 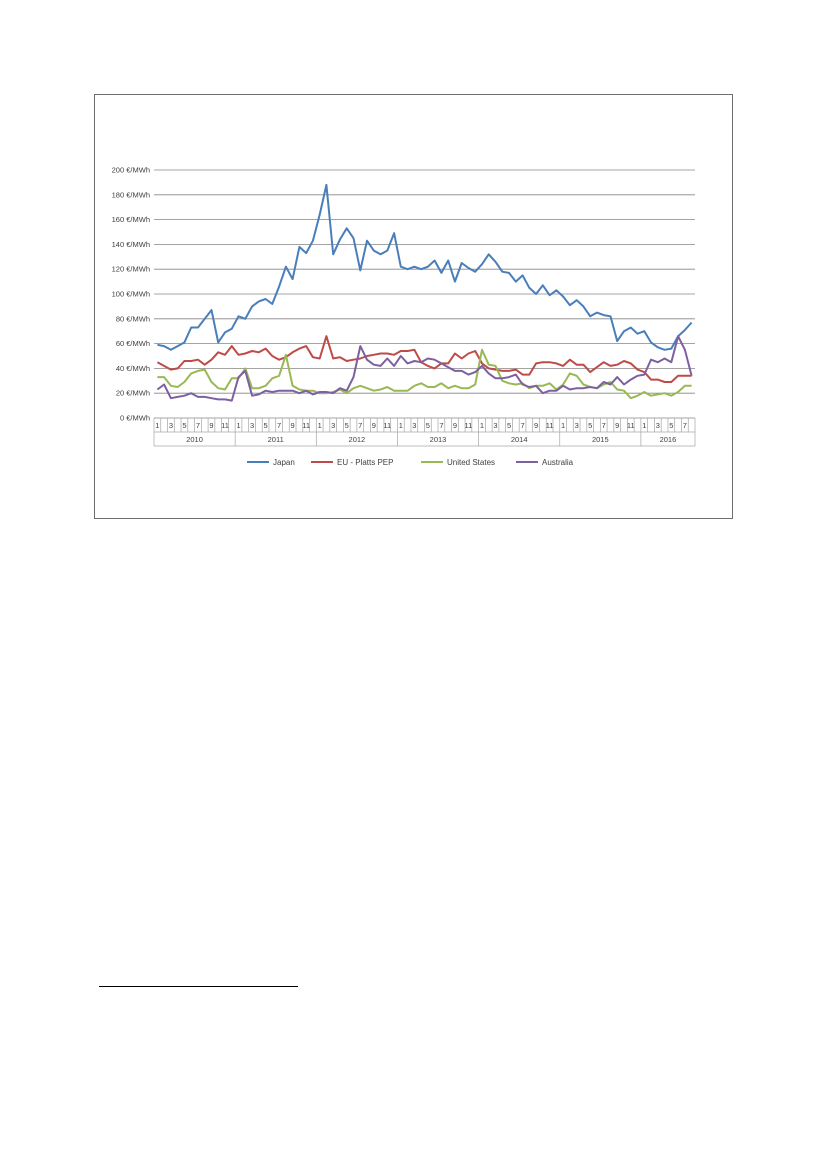 I want to click on y-tick-label: 40 €/MWh, so click(x=133, y=368).